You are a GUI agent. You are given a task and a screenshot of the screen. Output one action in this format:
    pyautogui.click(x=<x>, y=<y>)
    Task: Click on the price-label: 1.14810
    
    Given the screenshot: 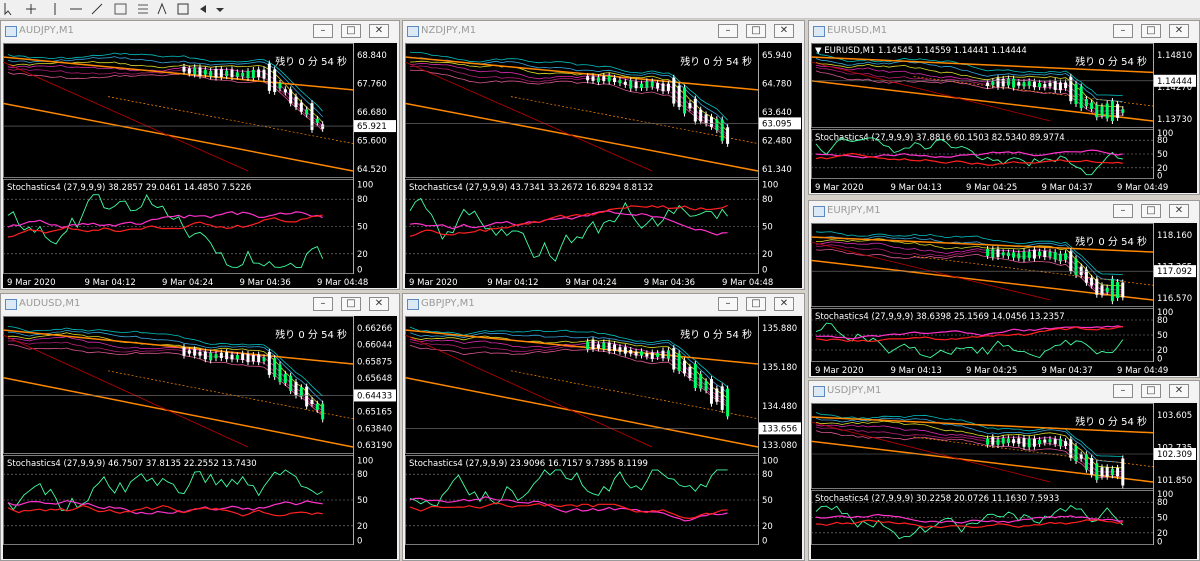 What is the action you would take?
    pyautogui.click(x=1174, y=56)
    